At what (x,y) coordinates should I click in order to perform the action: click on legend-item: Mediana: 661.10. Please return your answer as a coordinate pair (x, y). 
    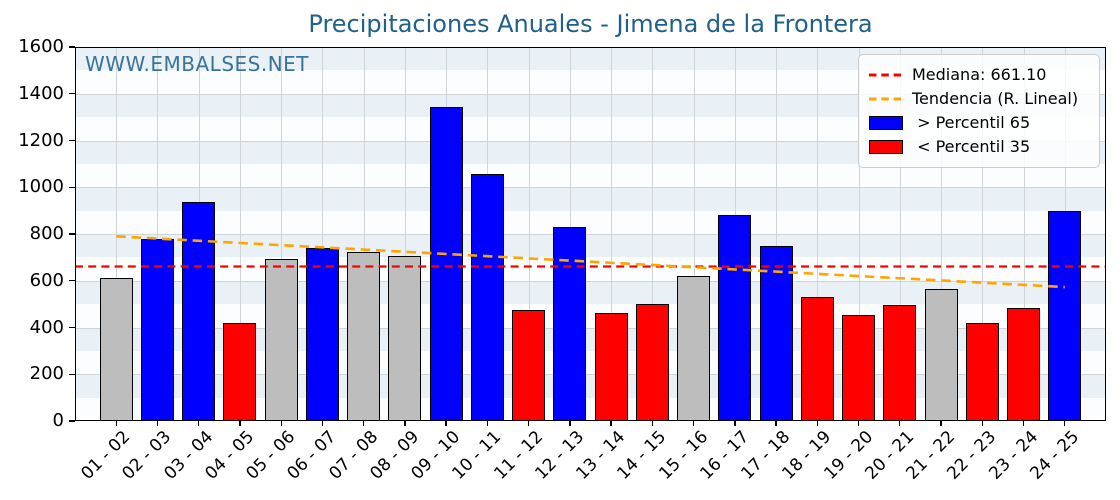
    Looking at the image, I should click on (979, 74).